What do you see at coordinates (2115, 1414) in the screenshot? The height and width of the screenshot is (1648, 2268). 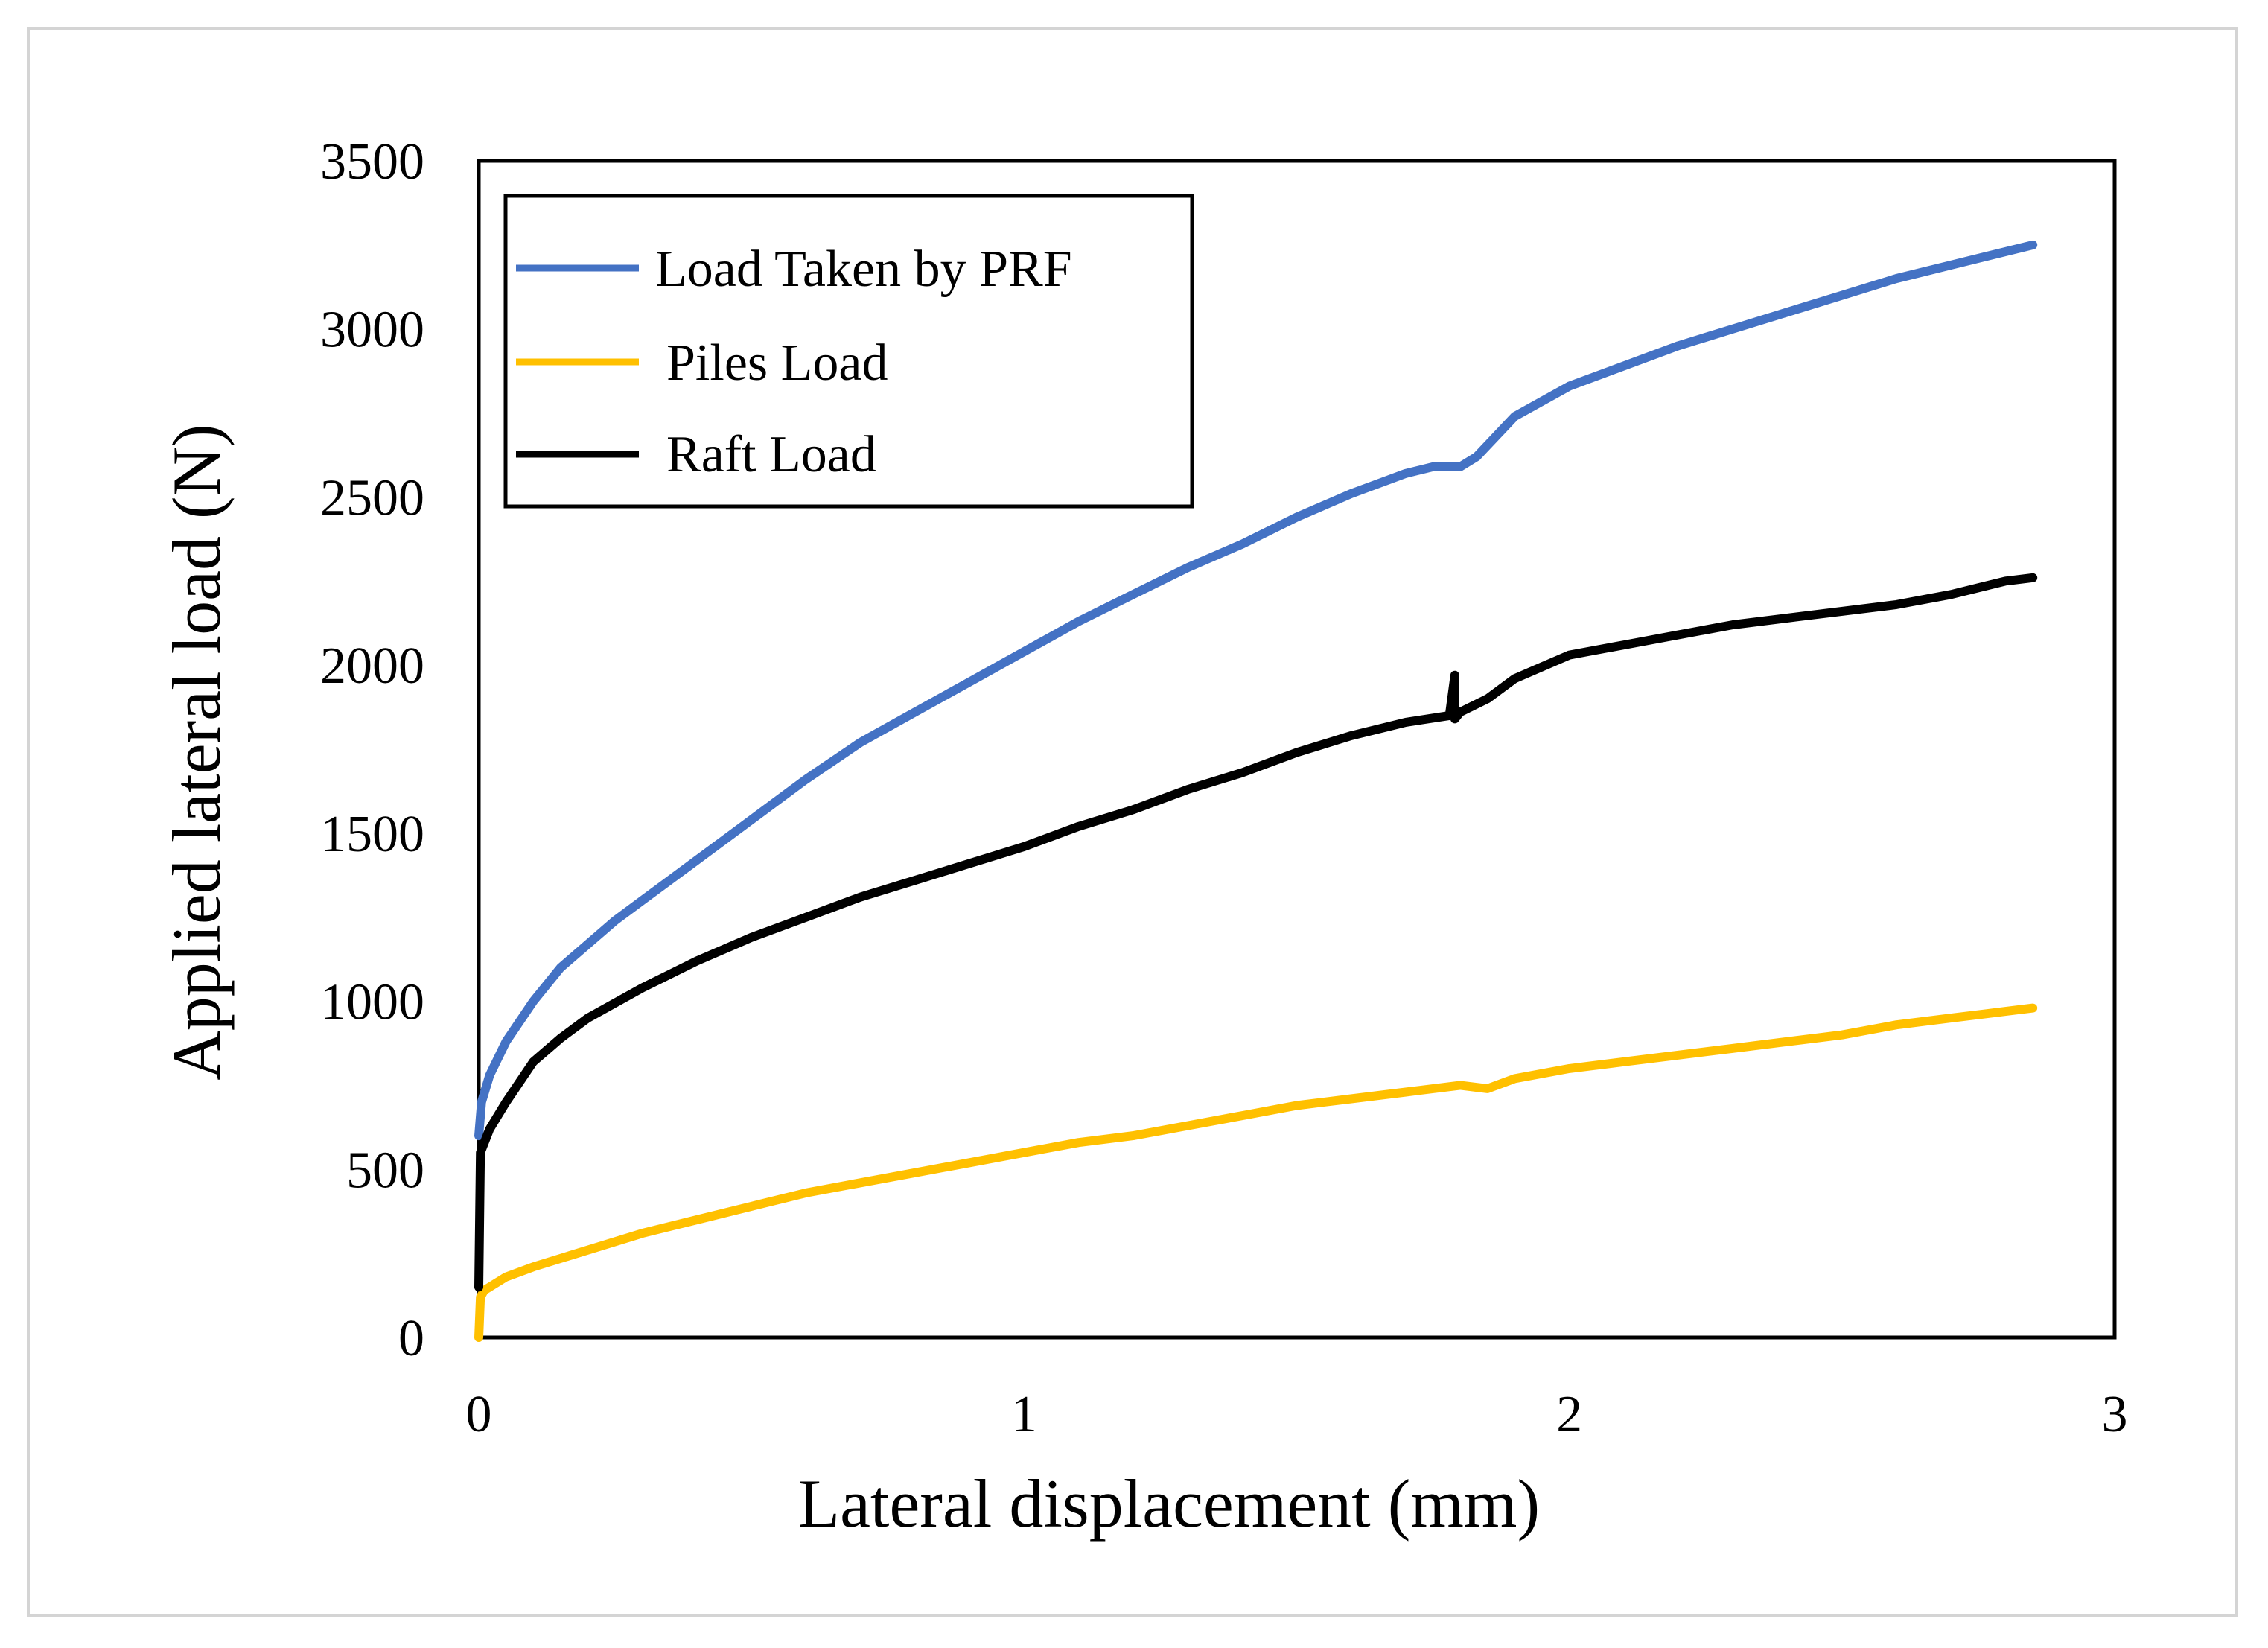 I see `x-tick-label: 3` at bounding box center [2115, 1414].